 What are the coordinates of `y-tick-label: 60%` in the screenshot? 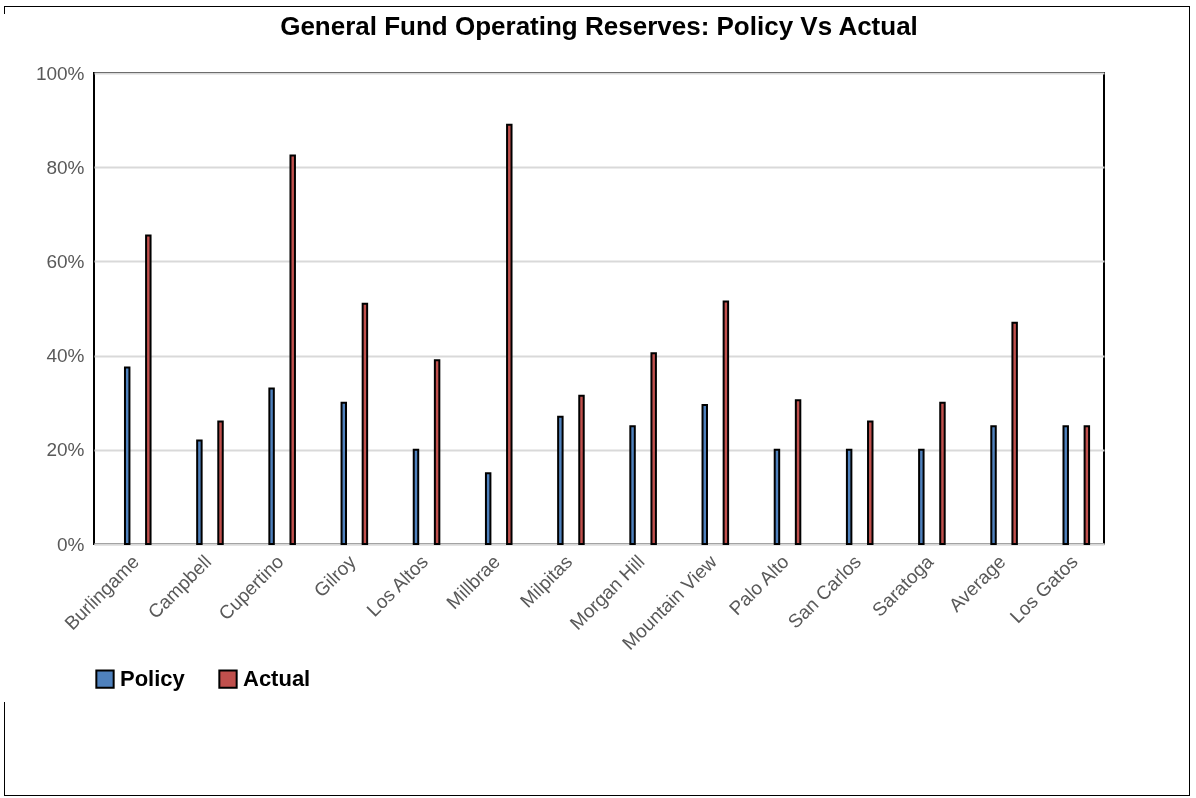 It's located at (65, 261).